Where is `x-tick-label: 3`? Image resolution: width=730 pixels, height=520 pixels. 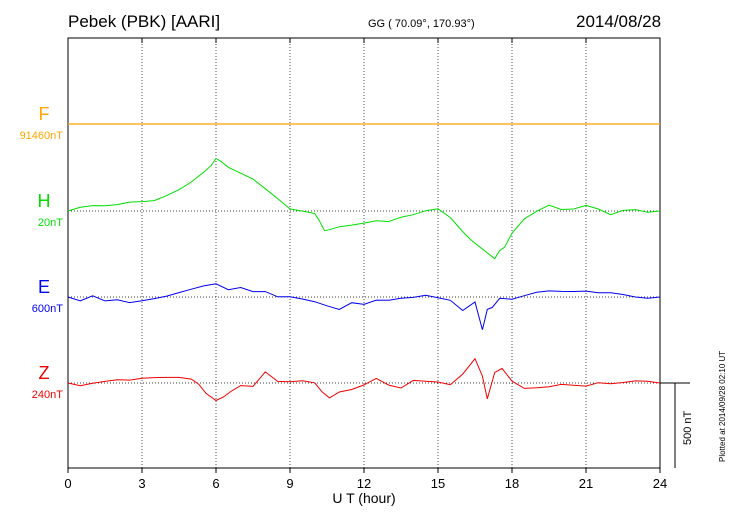
x-tick-label: 3 is located at coordinates (141, 483).